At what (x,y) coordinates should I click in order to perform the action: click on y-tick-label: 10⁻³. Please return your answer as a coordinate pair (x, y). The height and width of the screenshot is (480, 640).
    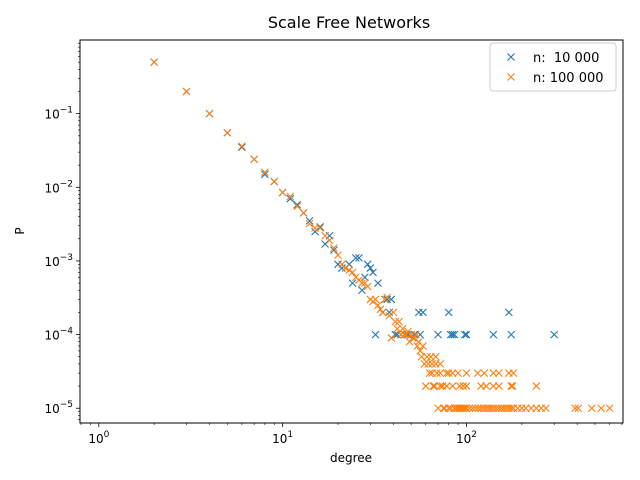
    Looking at the image, I should click on (58, 261).